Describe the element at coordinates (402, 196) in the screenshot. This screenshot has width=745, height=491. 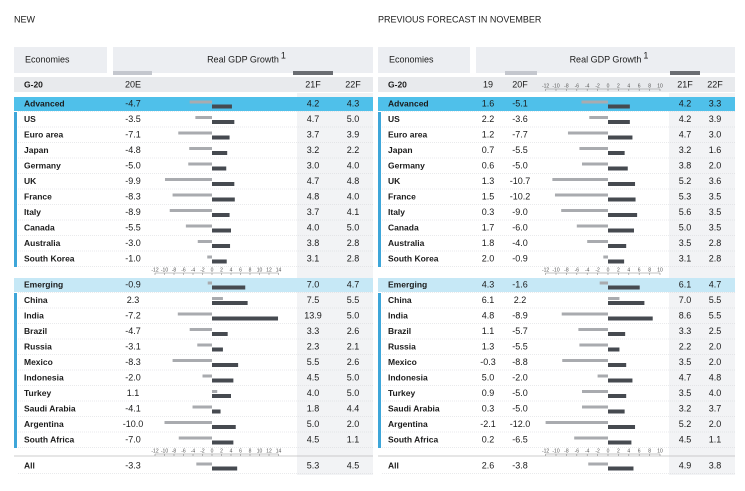
I see `economy-name: France` at that location.